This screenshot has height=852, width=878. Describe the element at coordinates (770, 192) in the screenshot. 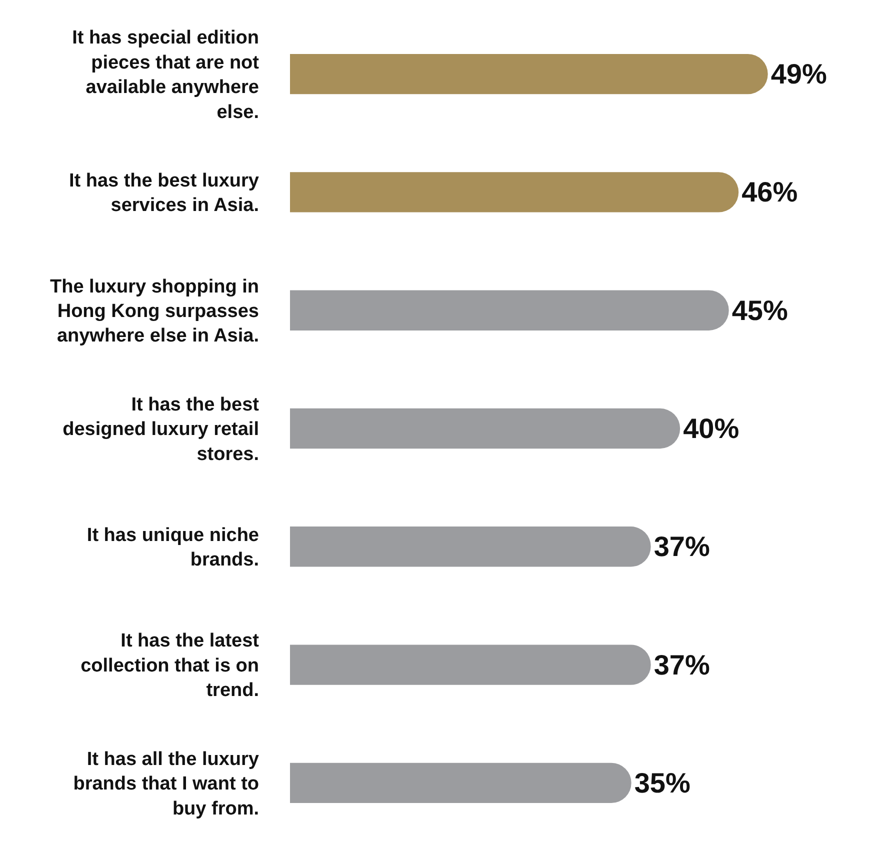

I see `data-label: 46%` at that location.